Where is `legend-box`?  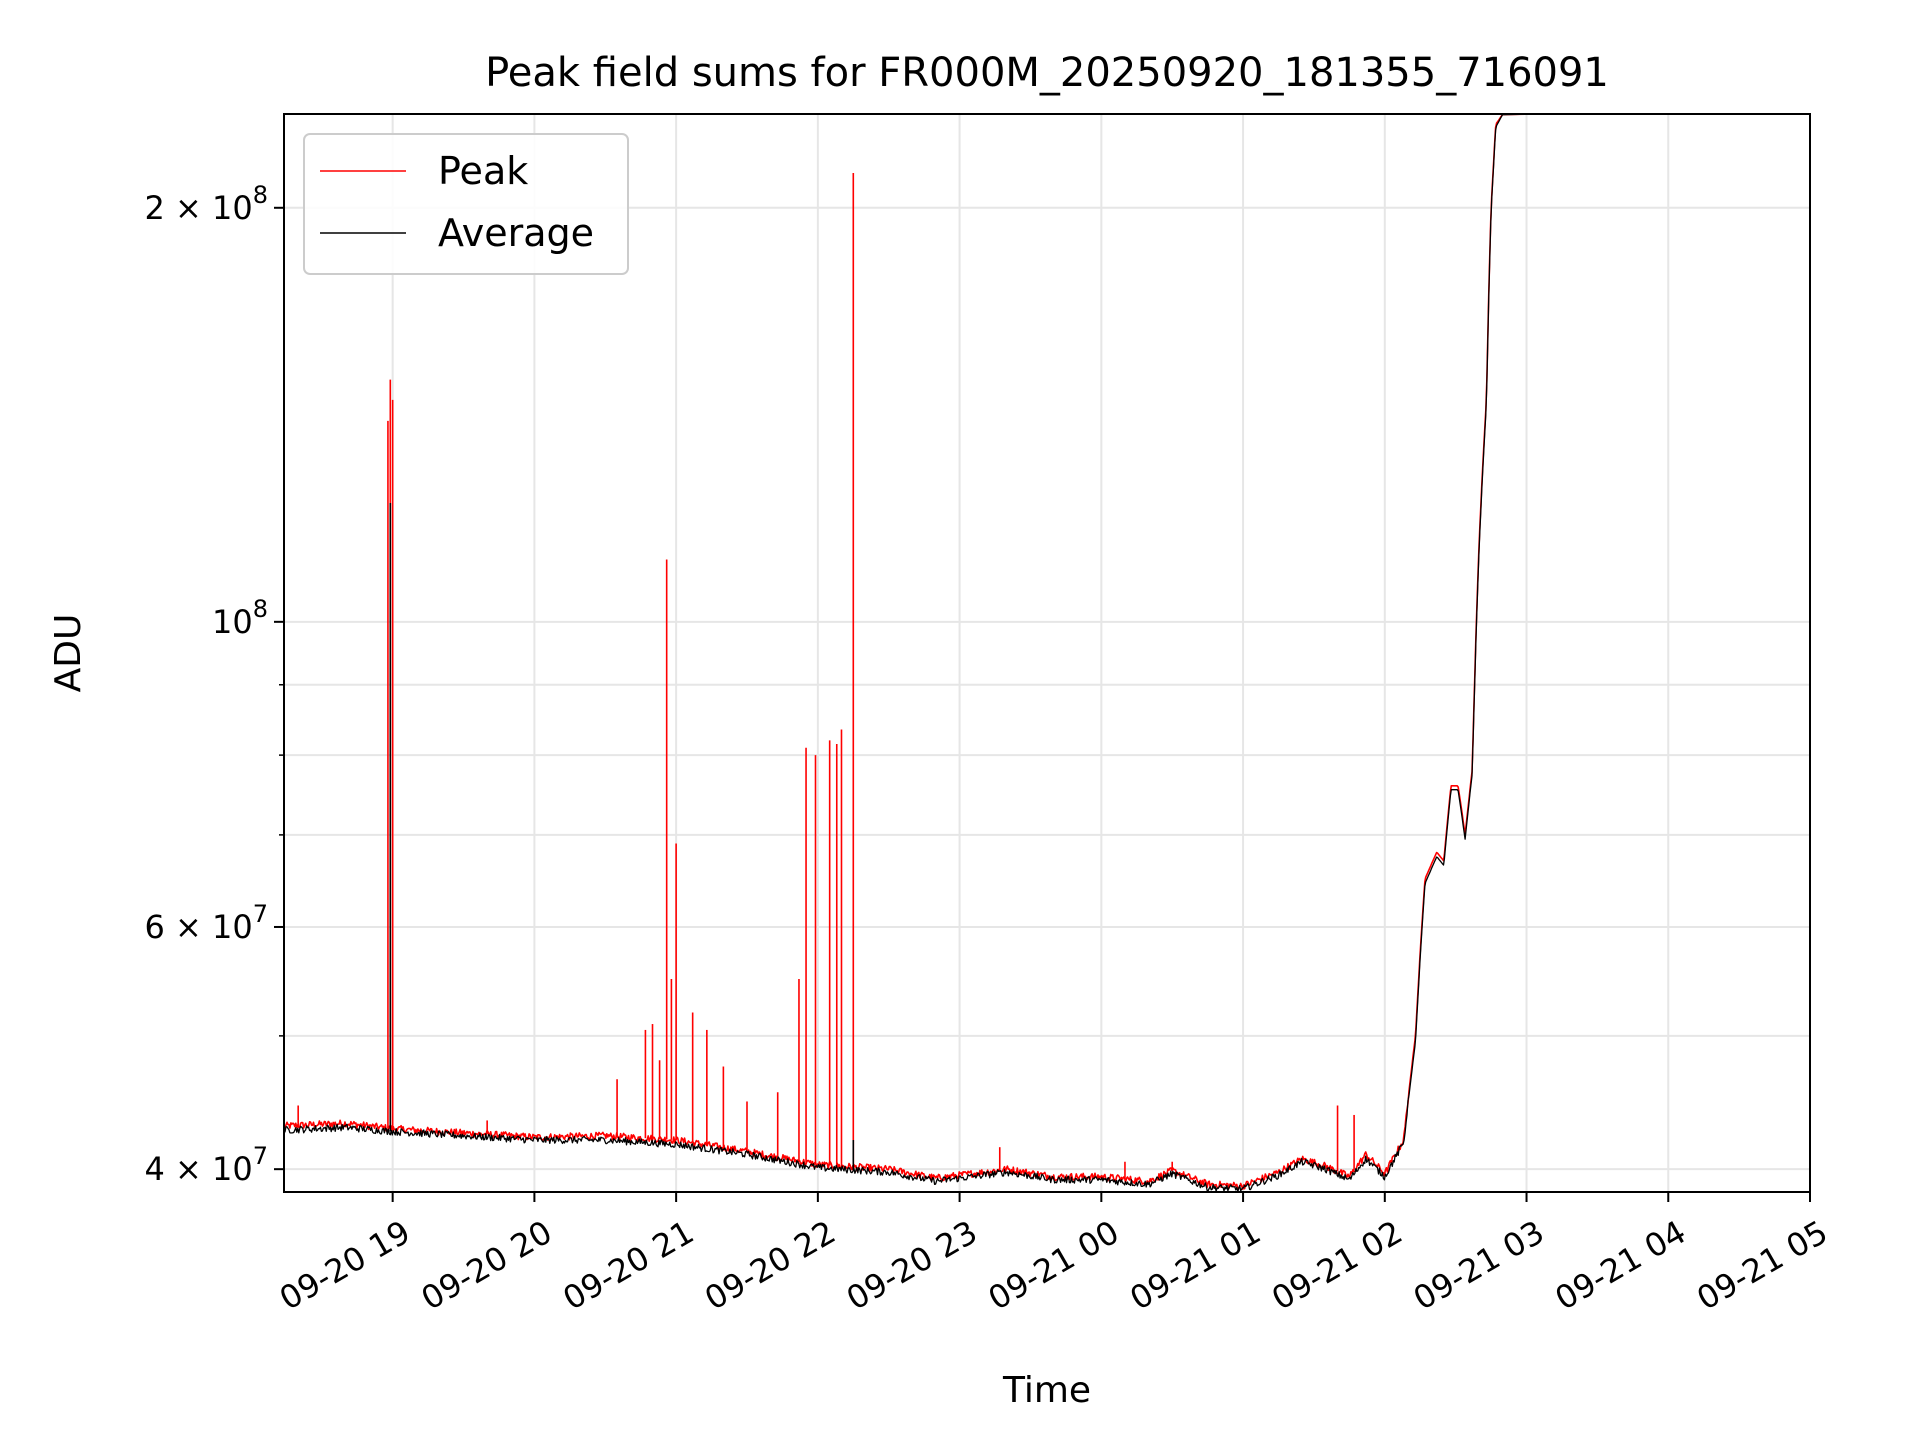 legend-box is located at coordinates (466, 204).